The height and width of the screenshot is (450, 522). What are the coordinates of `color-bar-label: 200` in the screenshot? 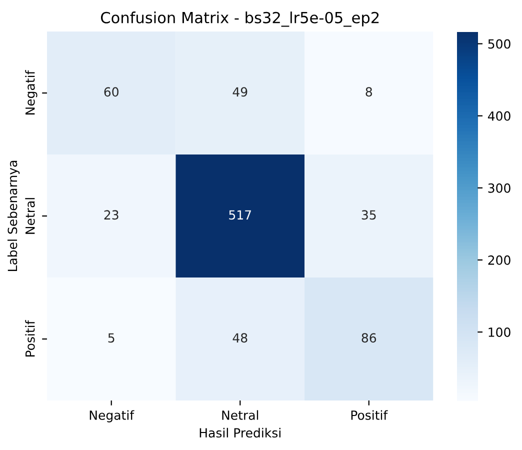 It's located at (499, 260).